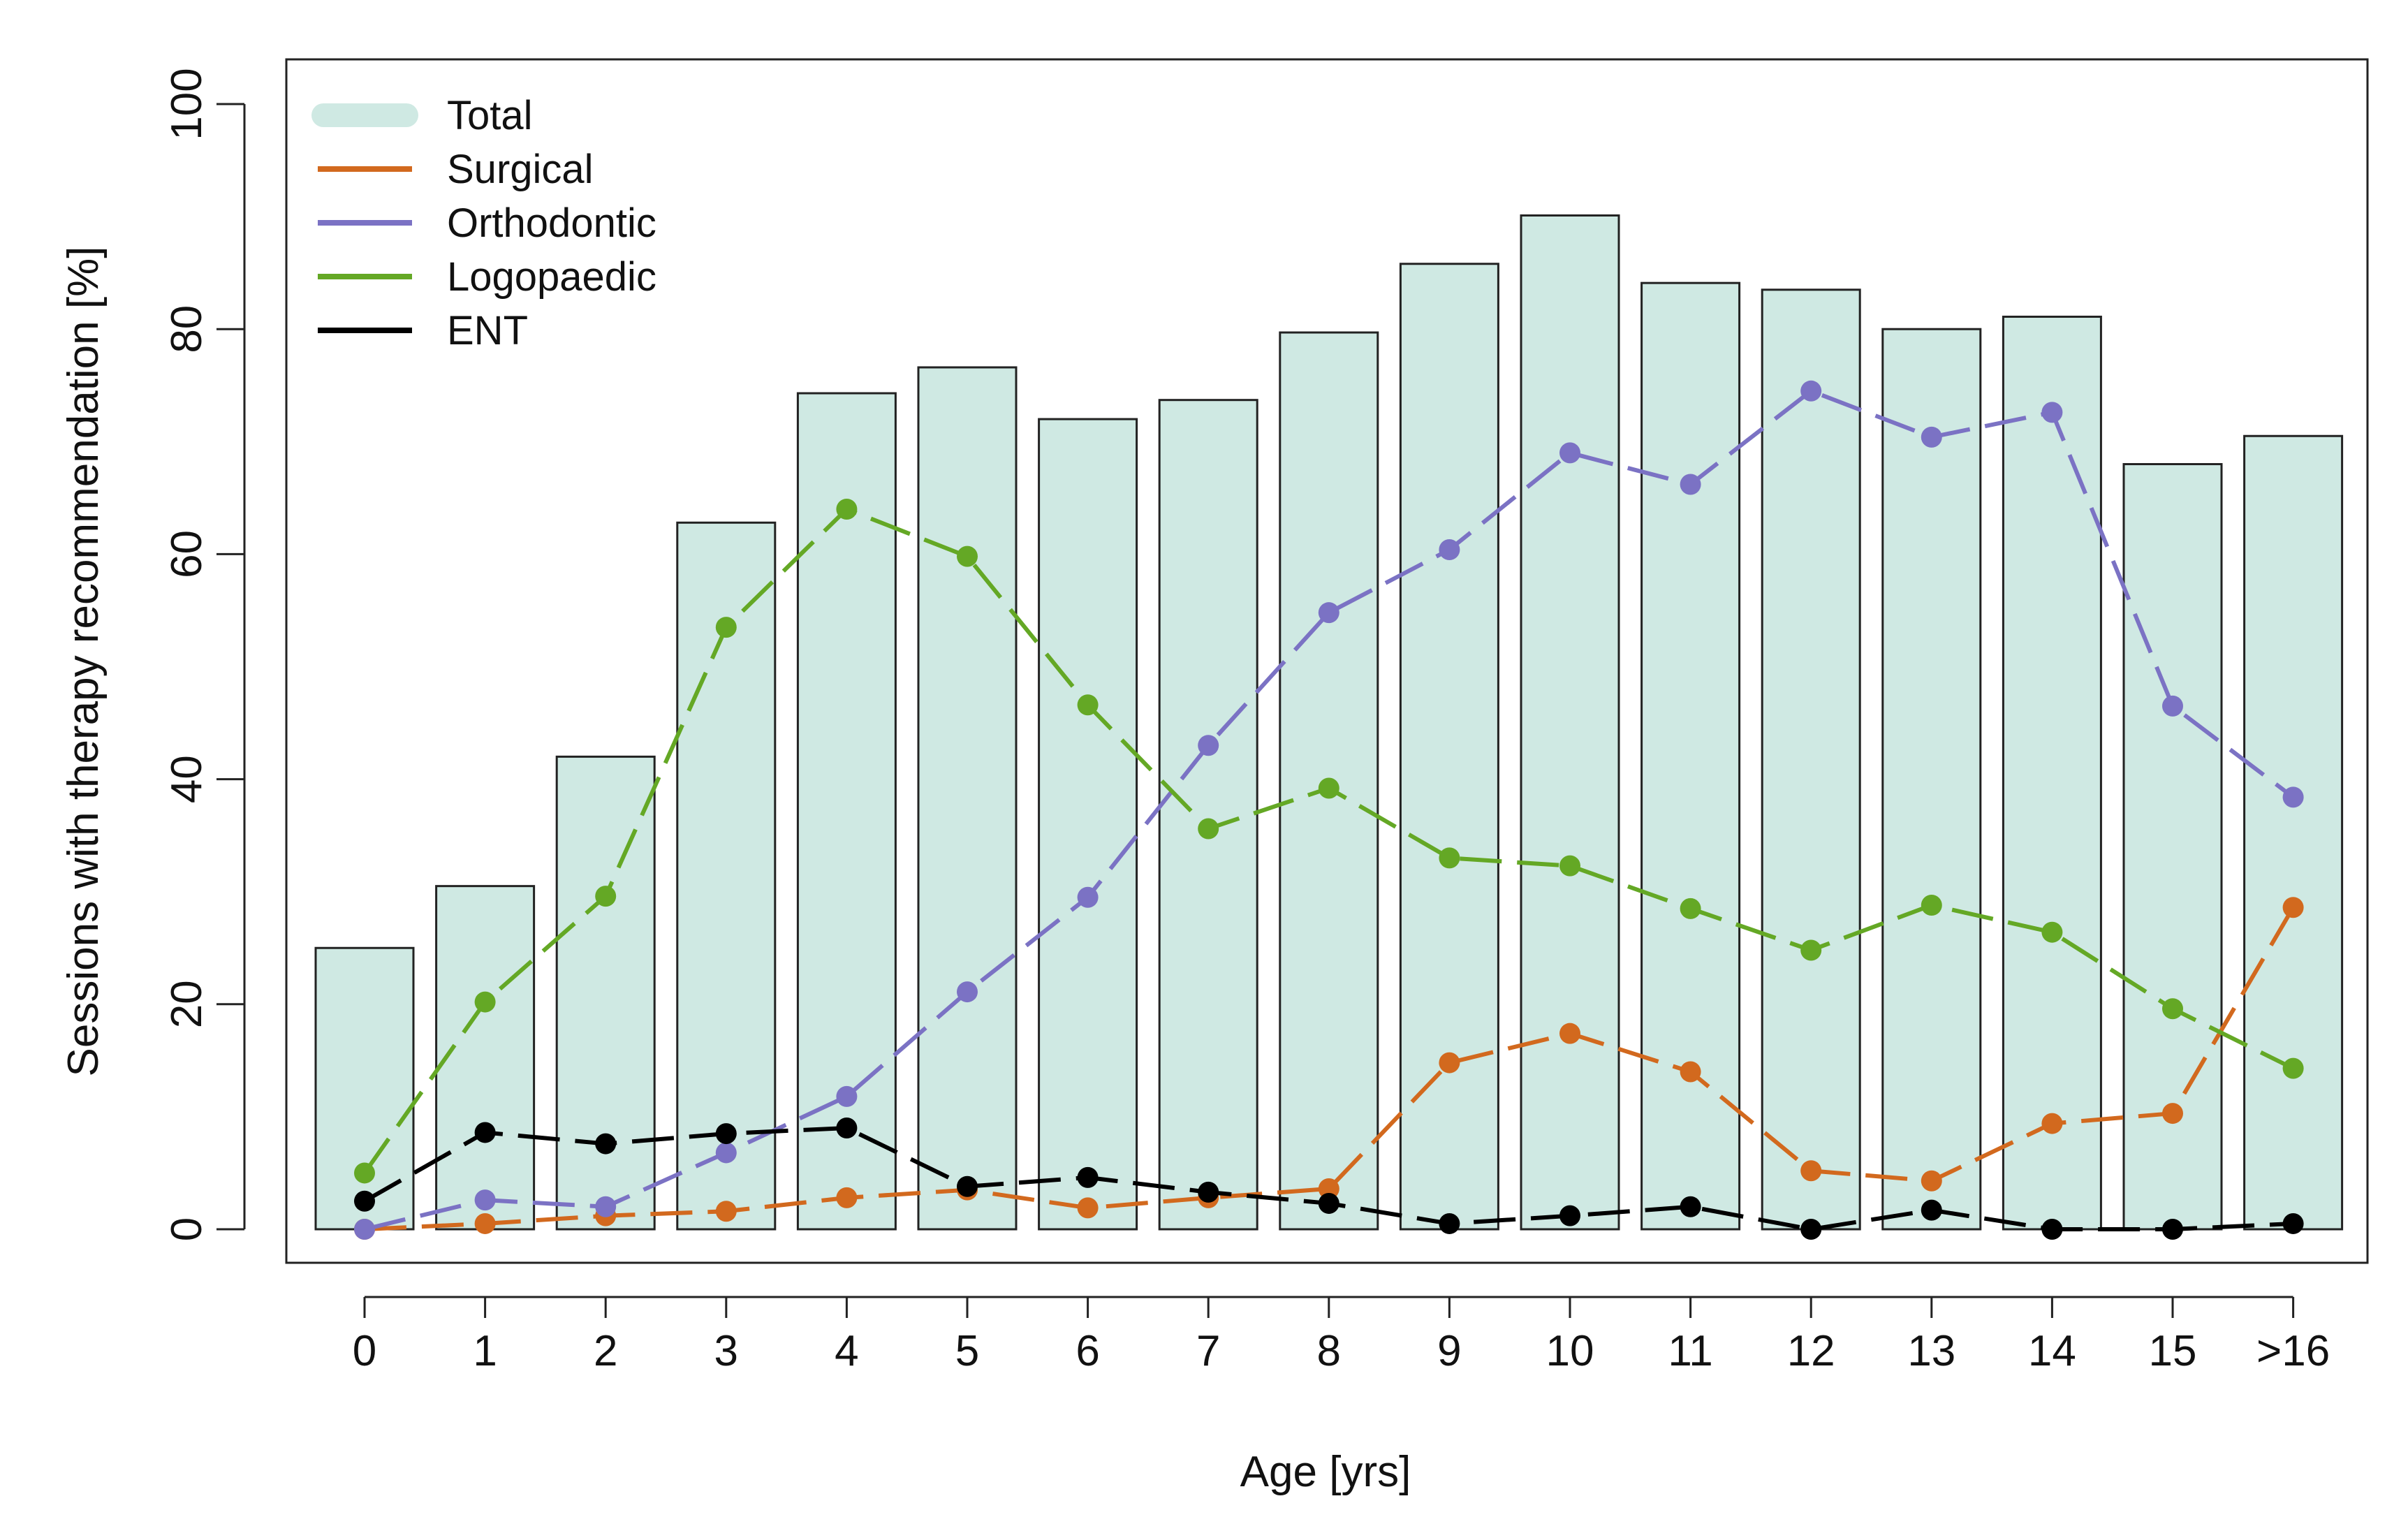 Image resolution: width=2408 pixels, height=1524 pixels. I want to click on x-tick-label-3: 3, so click(726, 1351).